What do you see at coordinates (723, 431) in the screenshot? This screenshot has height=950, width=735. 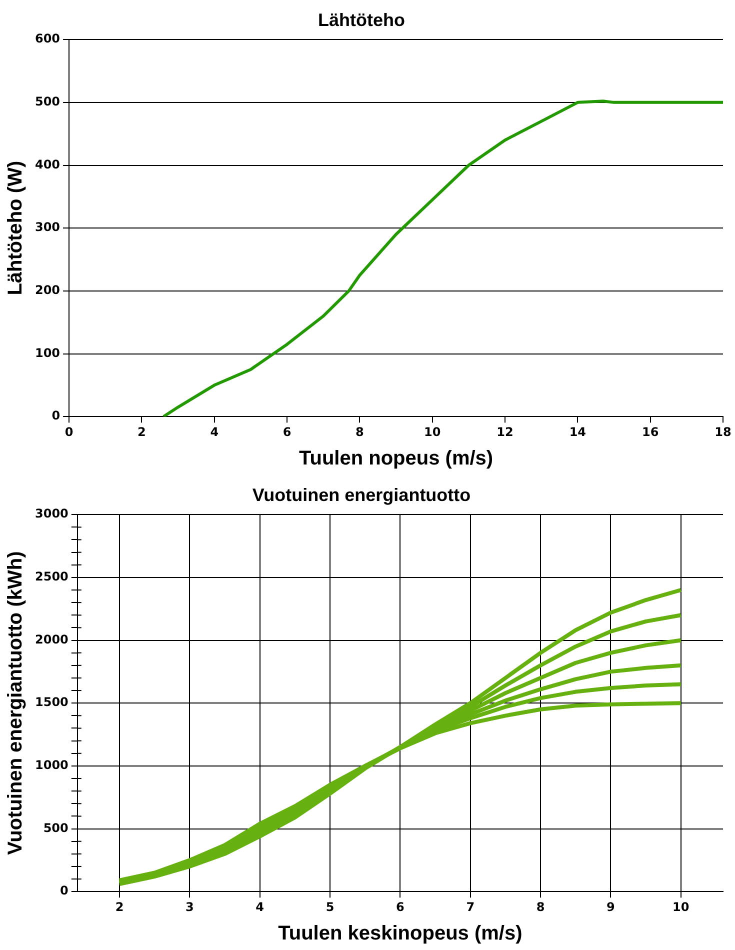 I see `x-tick-label: 18` at bounding box center [723, 431].